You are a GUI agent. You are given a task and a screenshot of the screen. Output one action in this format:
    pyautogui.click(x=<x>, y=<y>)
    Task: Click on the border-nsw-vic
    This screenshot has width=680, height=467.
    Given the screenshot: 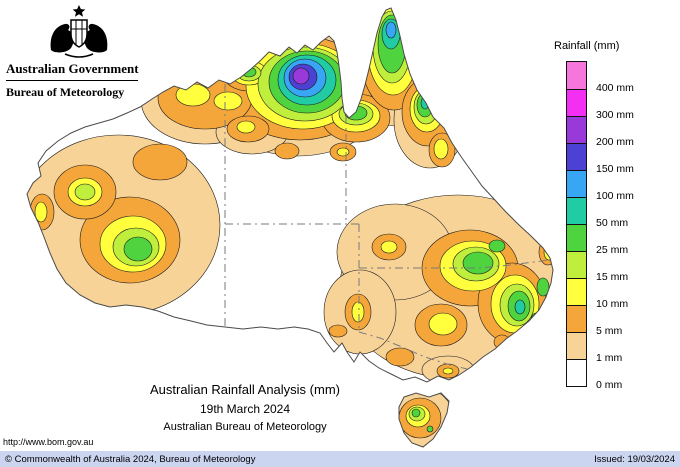 What is the action you would take?
    pyautogui.click(x=413, y=350)
    